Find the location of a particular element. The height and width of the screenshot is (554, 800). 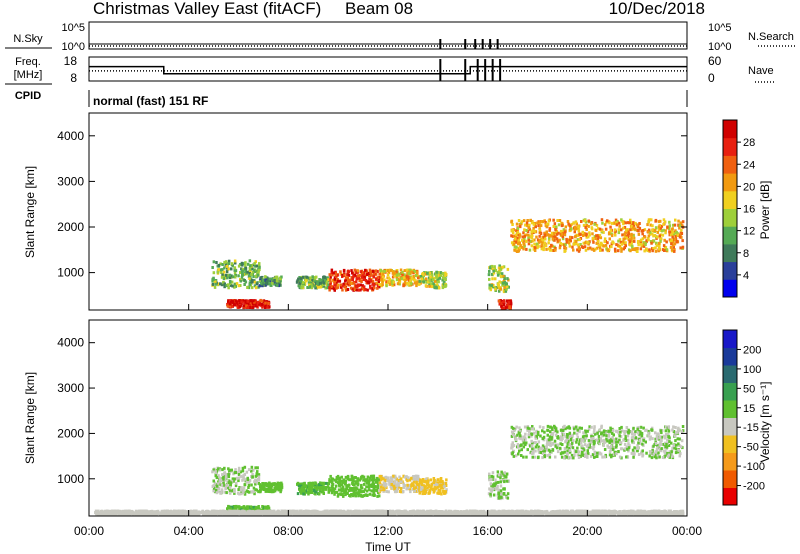

nsky-label: N.Sky is located at coordinates (28, 39).